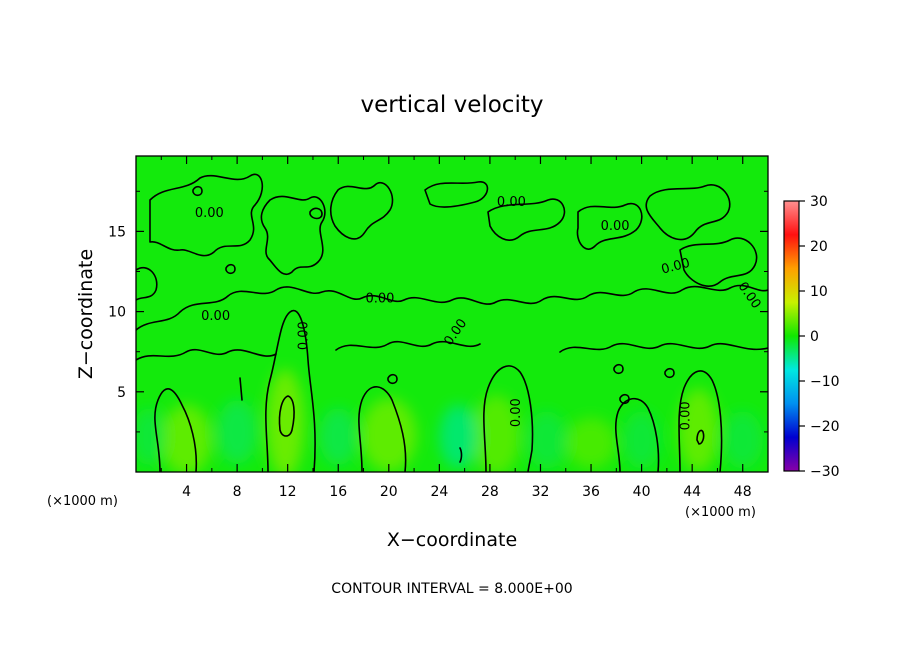  What do you see at coordinates (591, 492) in the screenshot?
I see `x-tick-label: 36` at bounding box center [591, 492].